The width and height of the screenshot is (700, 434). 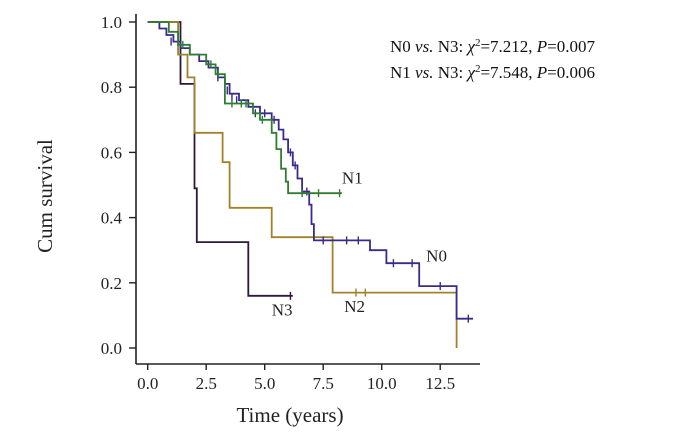 I want to click on series-n1: N1, so click(x=255, y=109).